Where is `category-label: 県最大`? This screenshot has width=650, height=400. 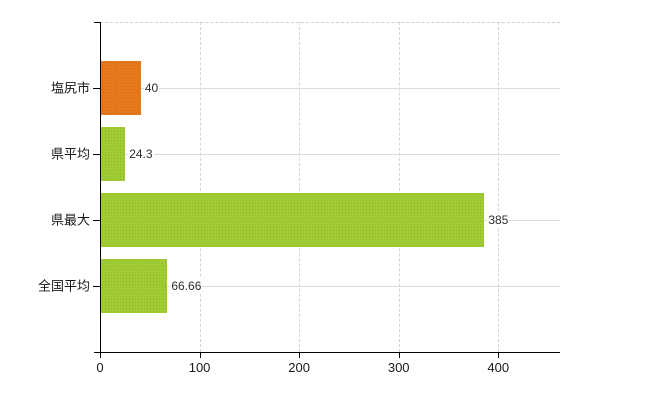
category-label: 県最大 is located at coordinates (70, 220).